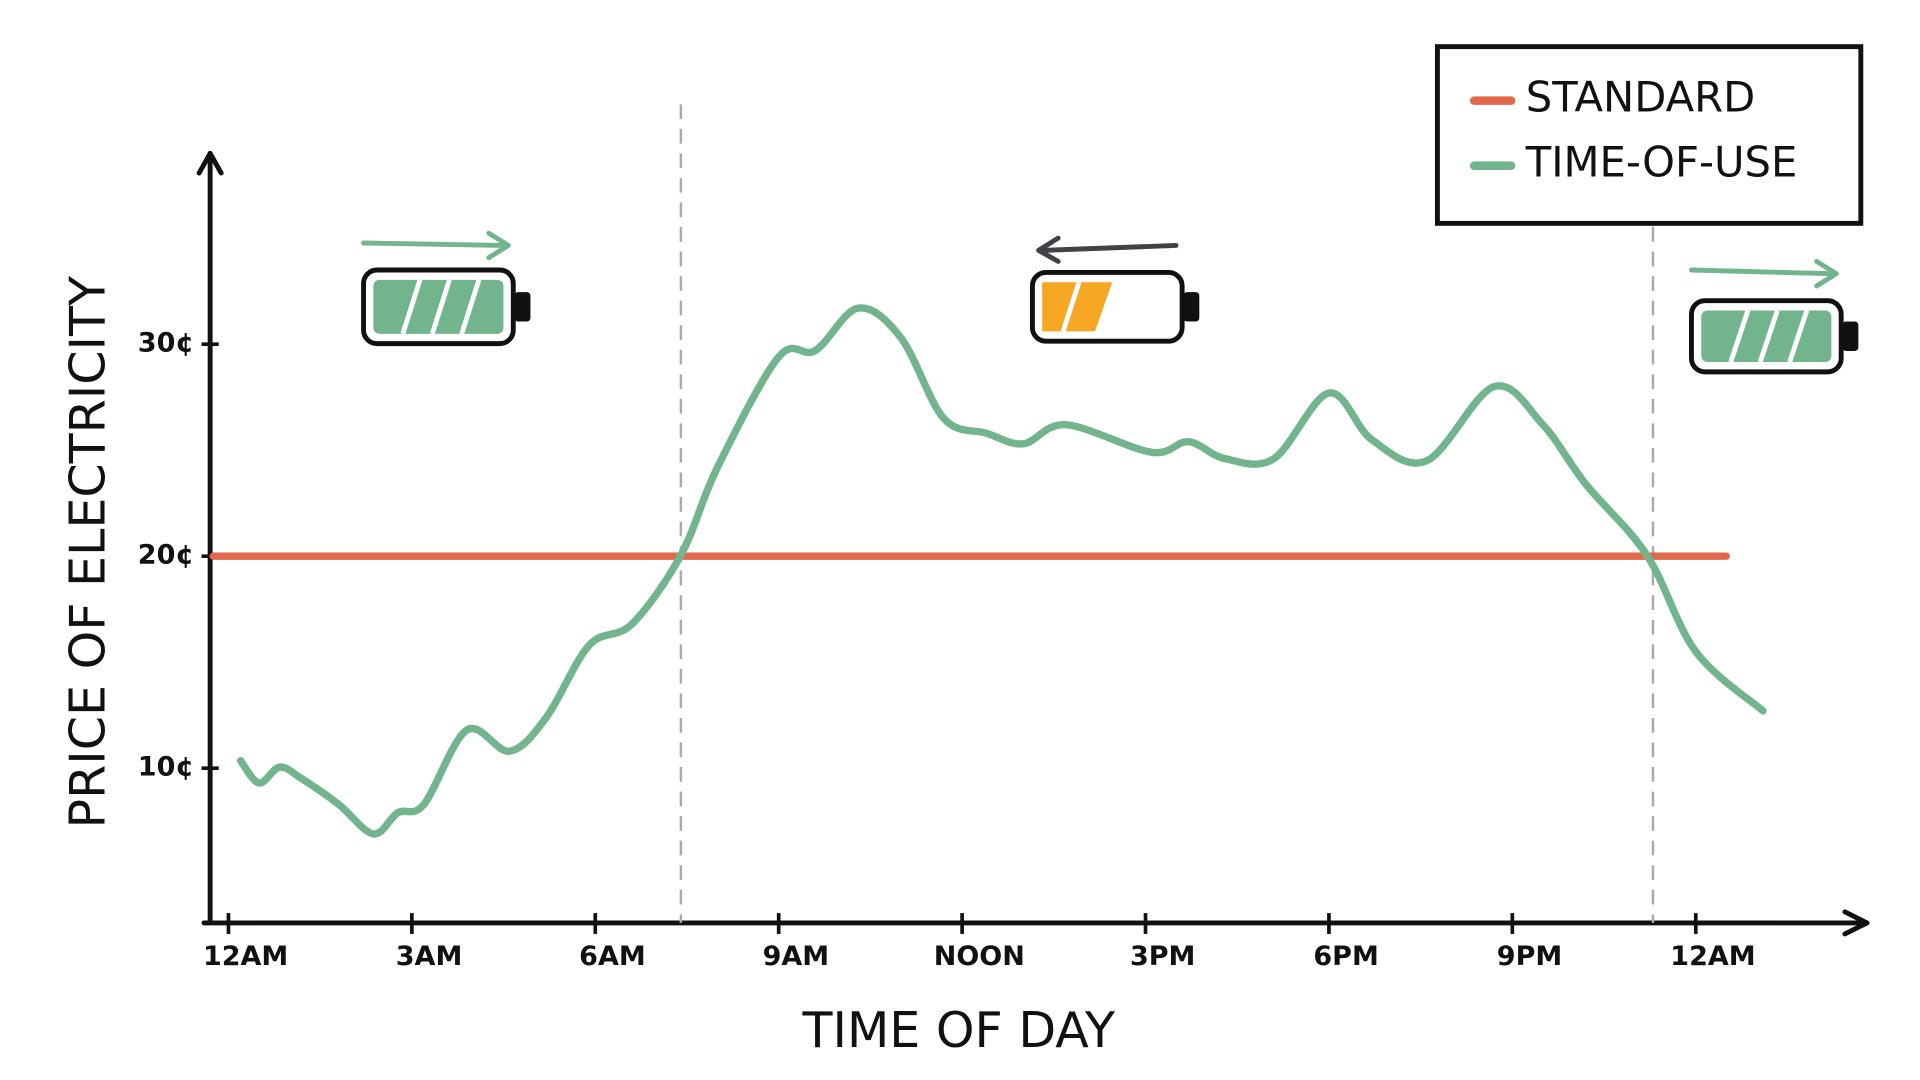 This screenshot has width=1920, height=1080. Describe the element at coordinates (958, 1030) in the screenshot. I see `x-axis-title: TIME OF DAY` at that location.